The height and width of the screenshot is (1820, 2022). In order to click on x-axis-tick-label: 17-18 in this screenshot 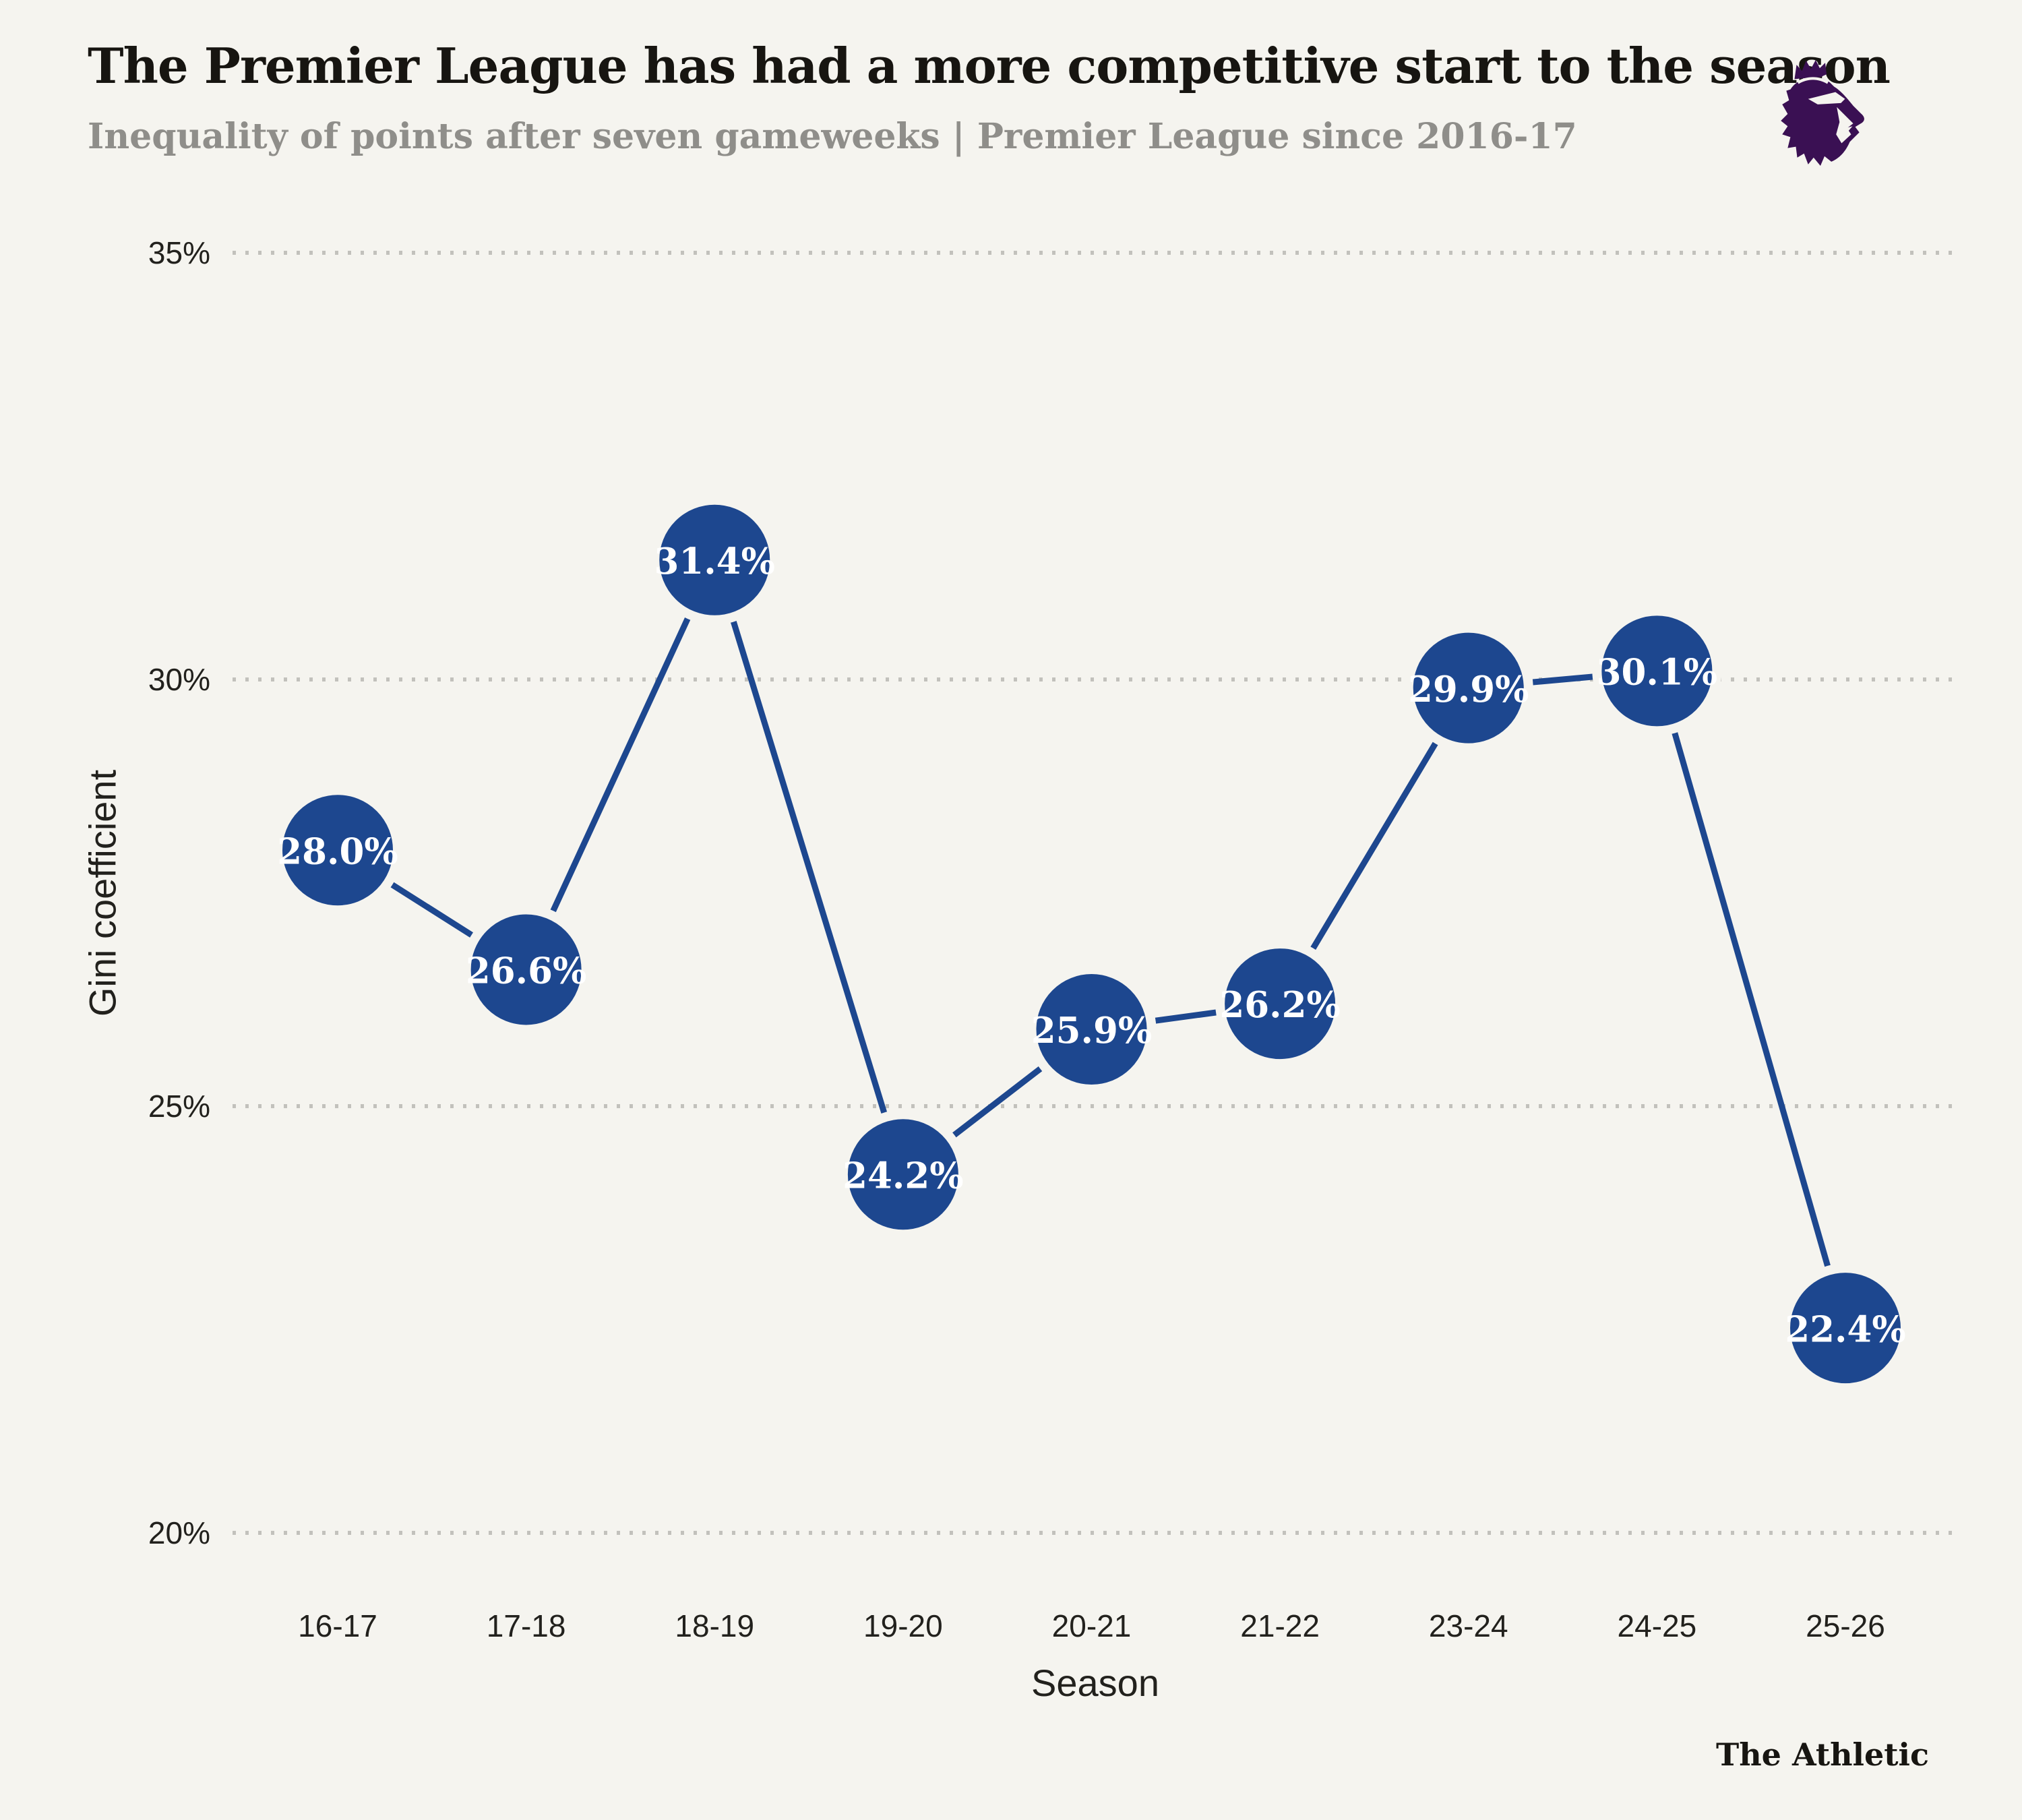, I will do `click(526, 1625)`.